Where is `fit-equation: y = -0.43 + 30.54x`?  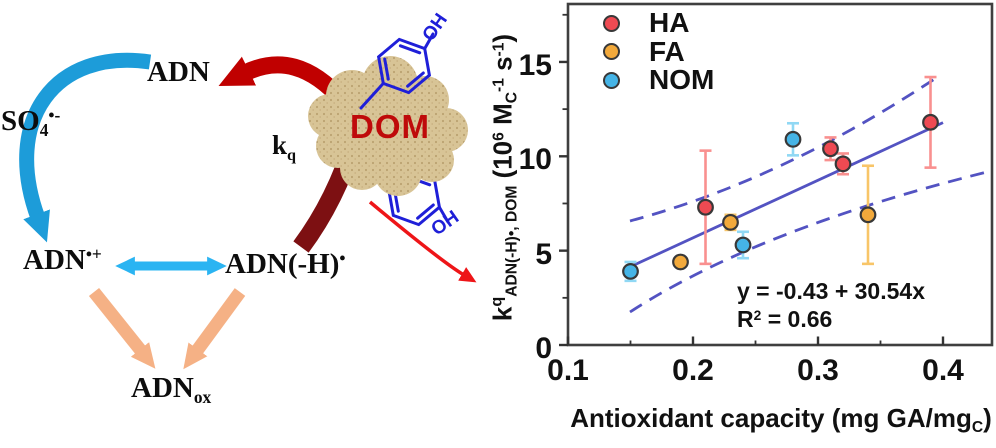 fit-equation: y = -0.43 + 30.54x is located at coordinates (831, 291).